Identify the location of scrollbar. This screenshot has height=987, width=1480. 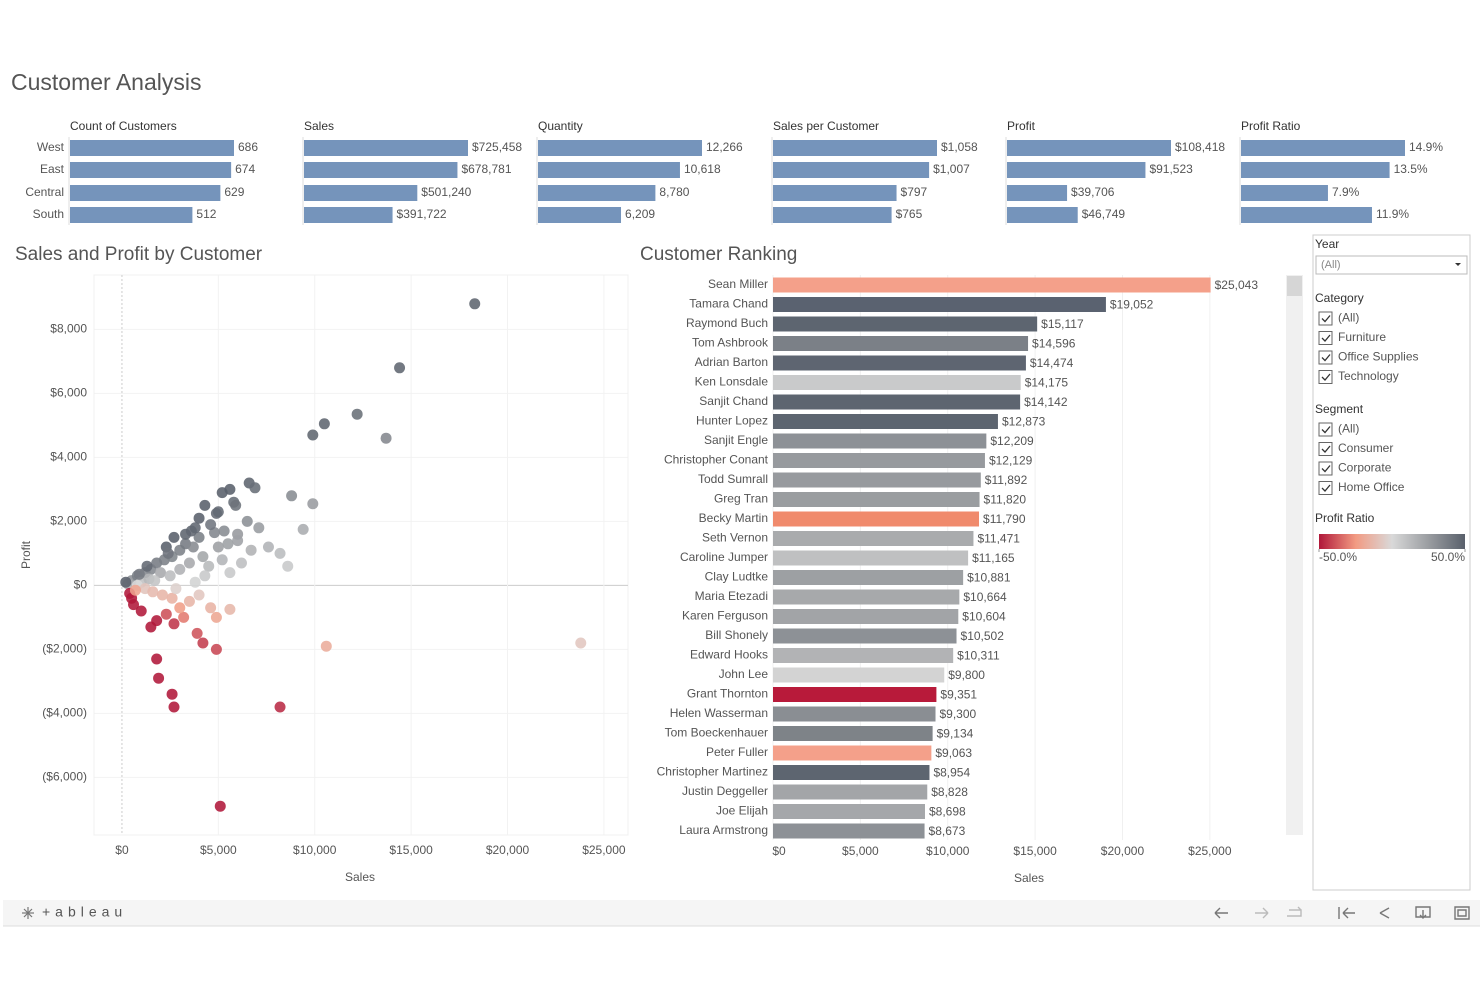
(1294, 555).